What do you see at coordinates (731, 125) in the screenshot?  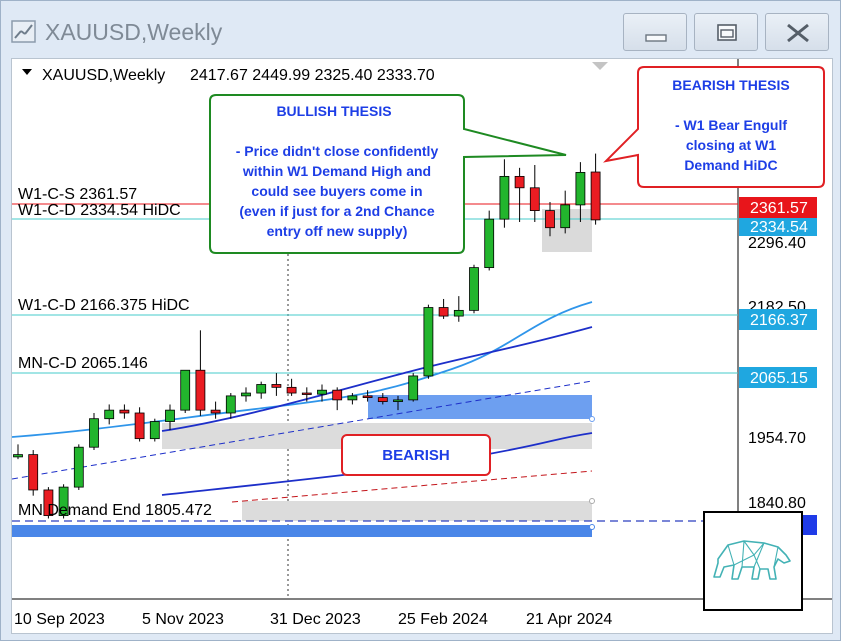 I see `callout-line: - W1 Bear Engulf` at bounding box center [731, 125].